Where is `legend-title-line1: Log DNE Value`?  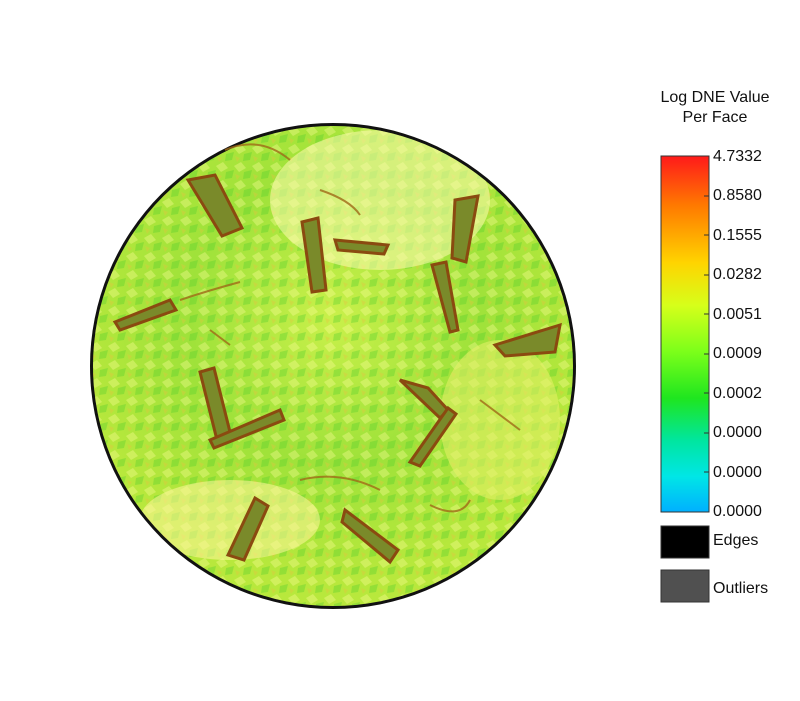
legend-title-line1: Log DNE Value is located at coordinates (715, 97).